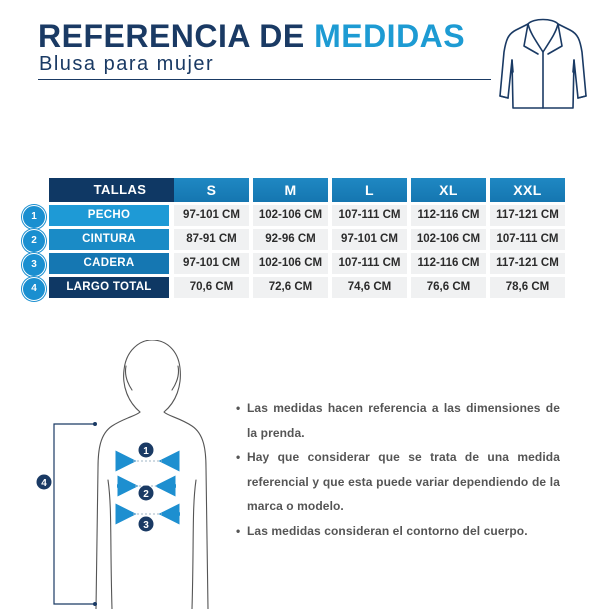 This screenshot has height=609, width=598. Describe the element at coordinates (109, 215) in the screenshot. I see `row-label-pecho: PECHO` at that location.